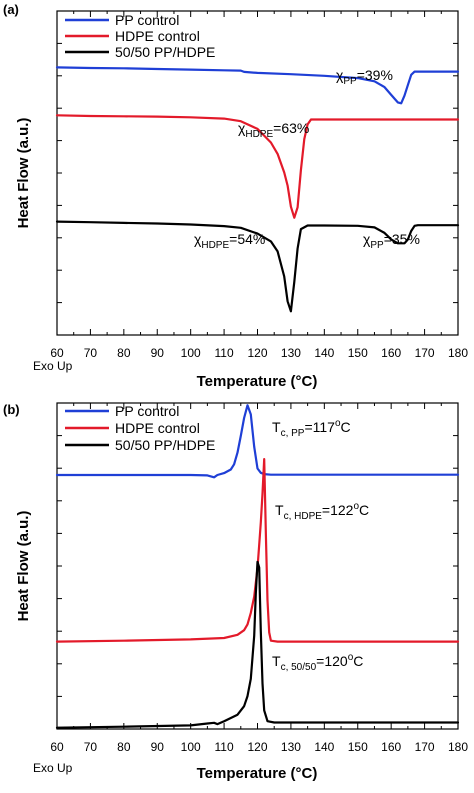 Image resolution: width=474 pixels, height=793 pixels. Describe the element at coordinates (317, 662) in the screenshot. I see `peak-annotation: Tc, 50/50=120oC` at that location.